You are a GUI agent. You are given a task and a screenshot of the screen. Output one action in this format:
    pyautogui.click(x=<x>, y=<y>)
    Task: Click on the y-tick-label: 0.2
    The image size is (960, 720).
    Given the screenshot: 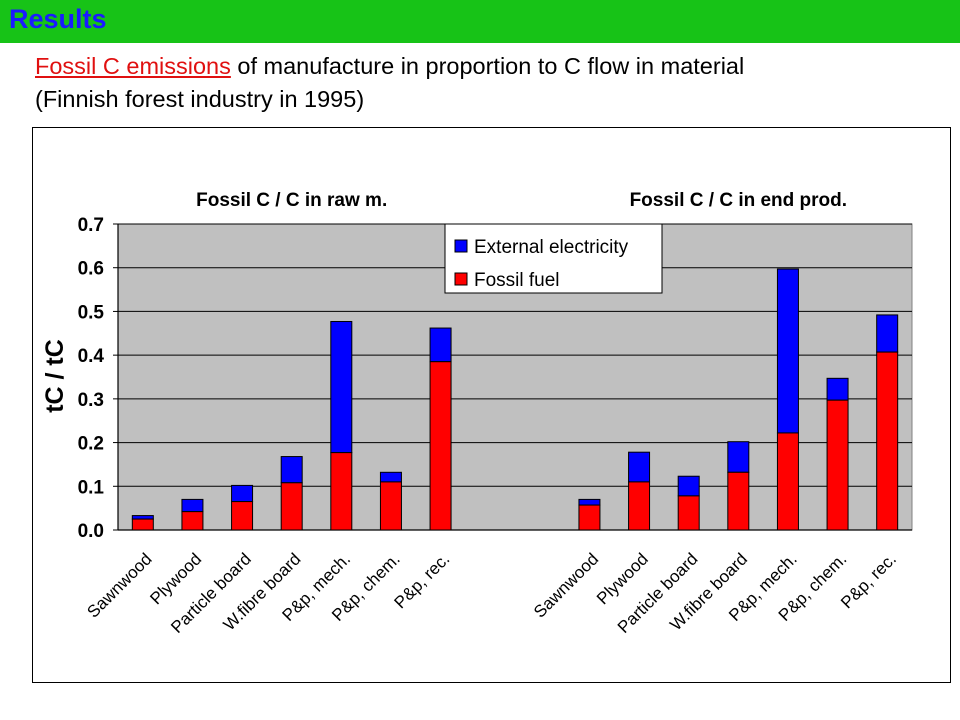 What is the action you would take?
    pyautogui.click(x=91, y=444)
    